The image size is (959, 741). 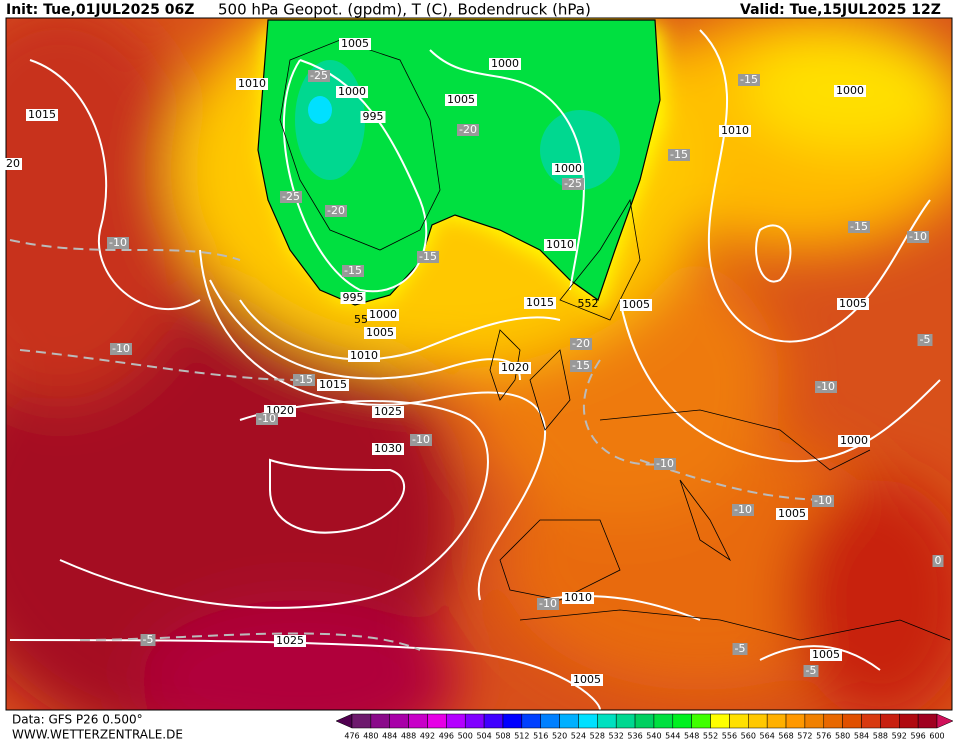 I want to click on colorbar-label: 600, so click(x=936, y=736).